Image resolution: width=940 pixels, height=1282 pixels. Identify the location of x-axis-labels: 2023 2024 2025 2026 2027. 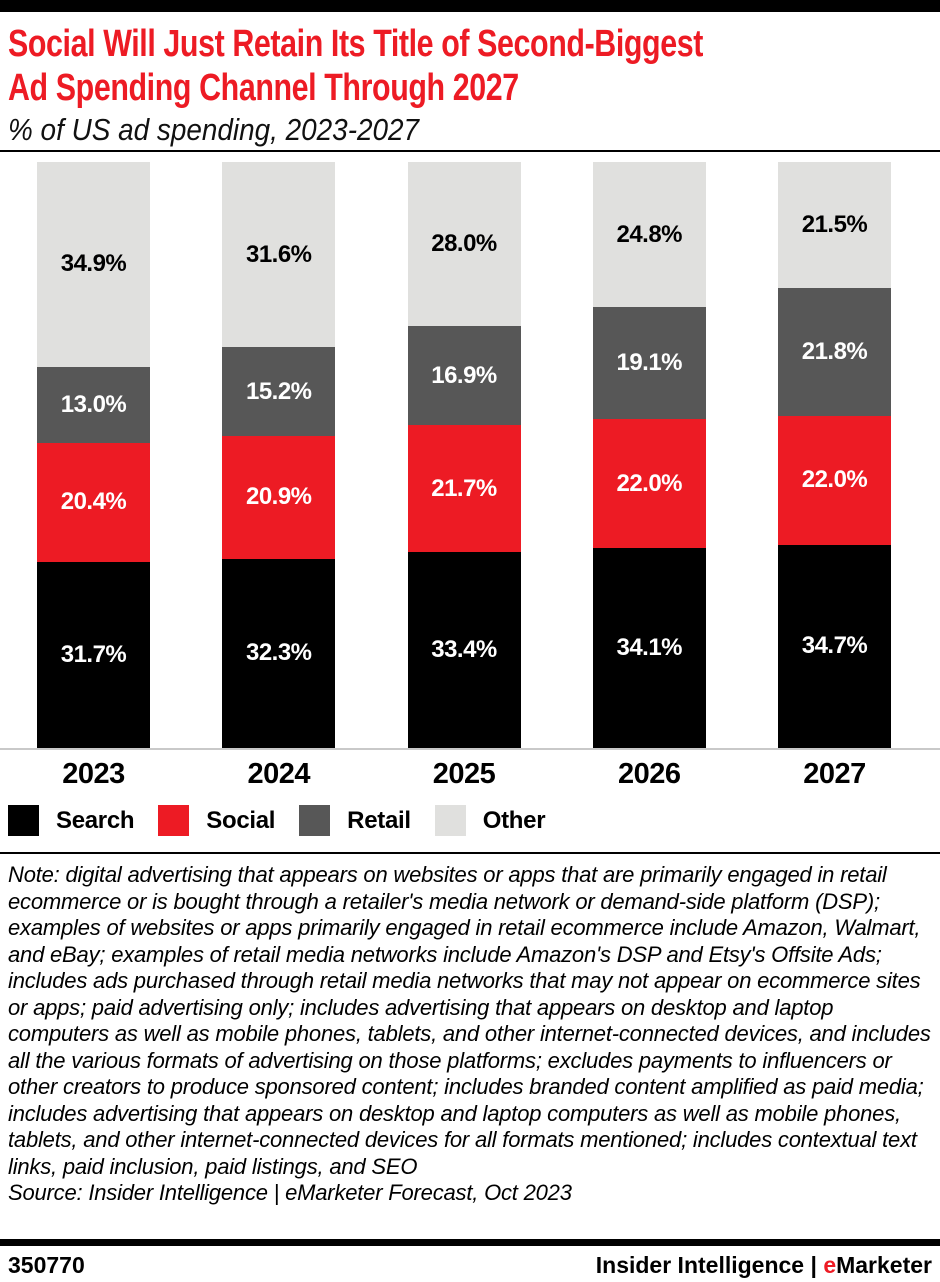
(470, 770).